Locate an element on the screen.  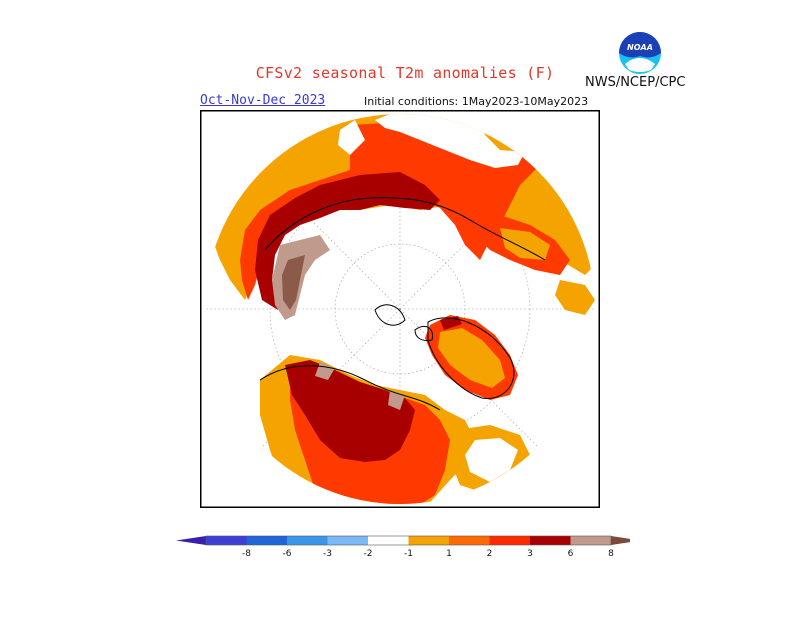
org-label: NWS/NCEP/CPC is located at coordinates (635, 82).